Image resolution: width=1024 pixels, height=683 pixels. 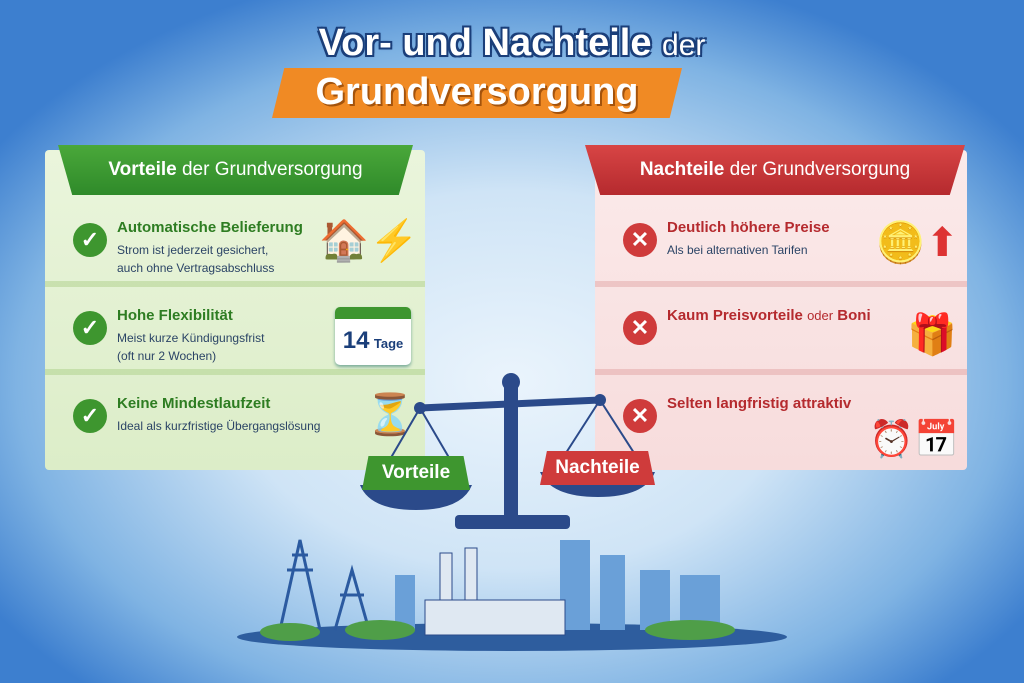 What do you see at coordinates (507, 451) in the screenshot?
I see `balance-scale-icon` at bounding box center [507, 451].